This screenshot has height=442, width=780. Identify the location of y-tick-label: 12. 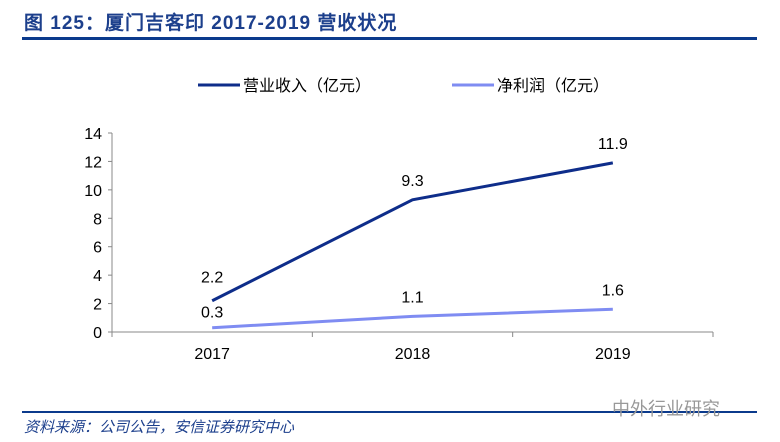
(93, 162).